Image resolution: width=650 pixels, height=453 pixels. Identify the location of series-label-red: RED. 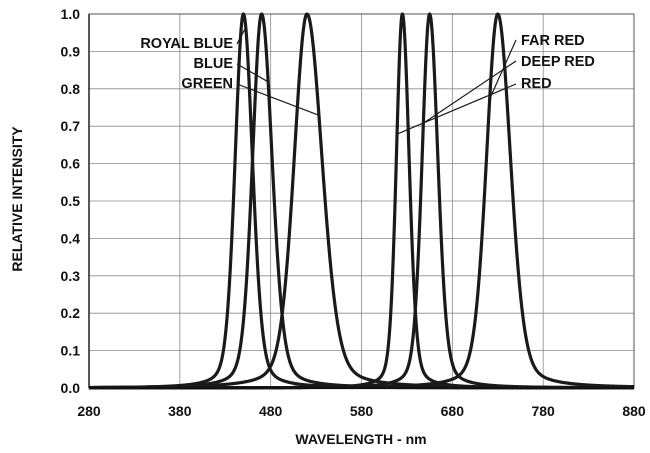
(536, 84).